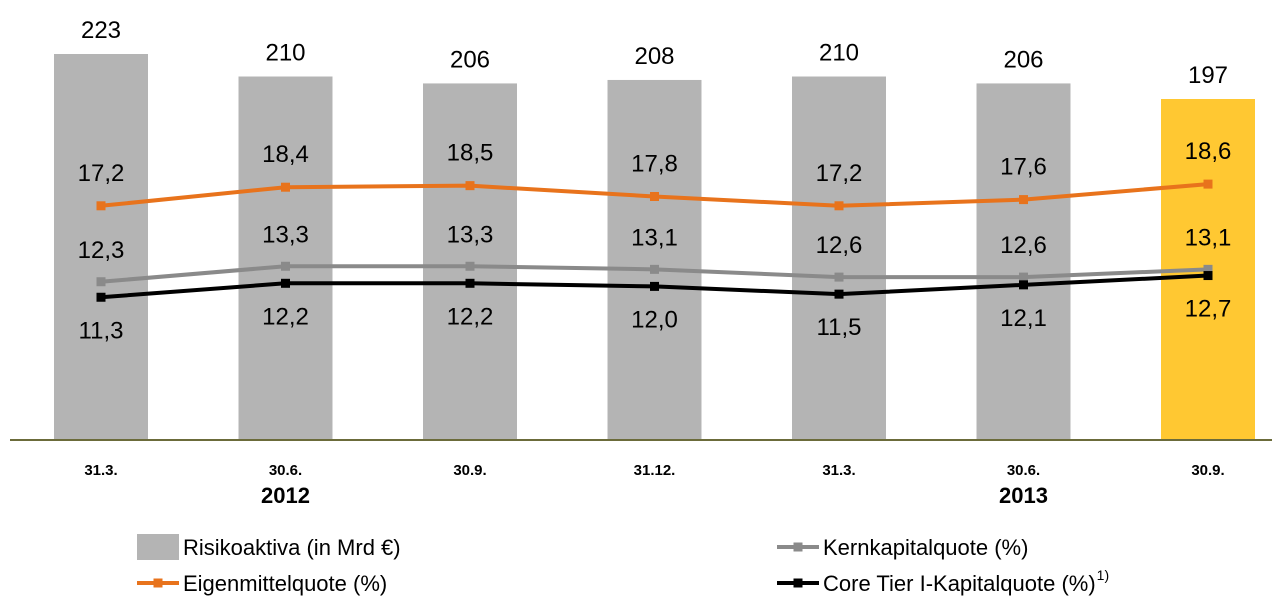 The image size is (1282, 601). What do you see at coordinates (839, 327) in the screenshot?
I see `line-value-label: 11,5` at bounding box center [839, 327].